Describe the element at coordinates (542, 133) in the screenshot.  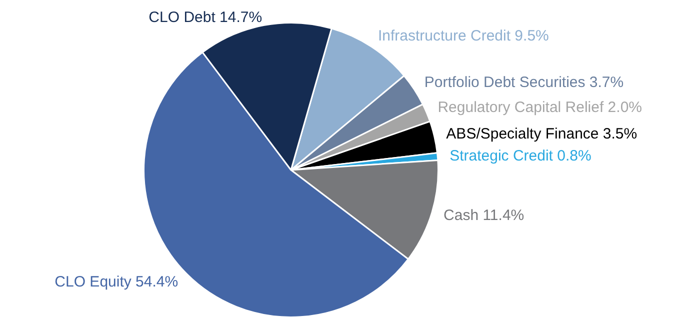
I see `slice-label: ABS/Specialty Finance 3.5%` at that location.